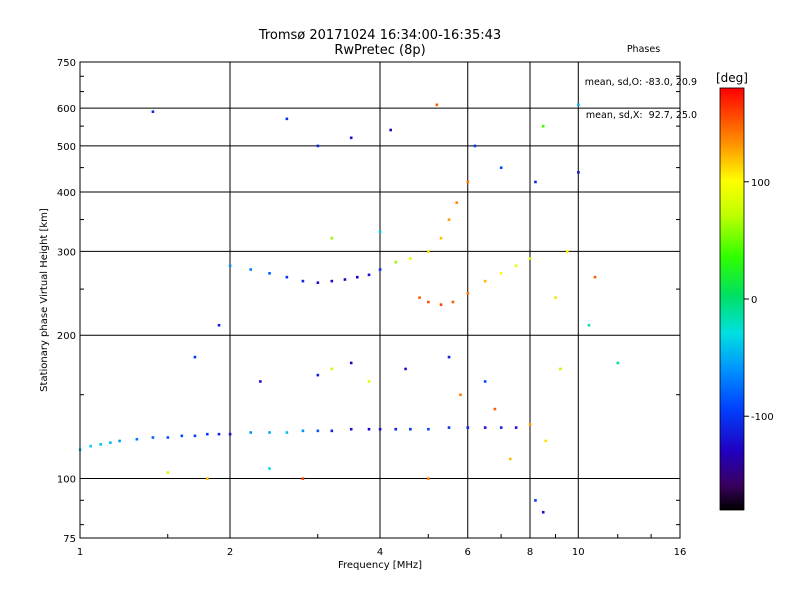 The height and width of the screenshot is (600, 800). I want to click on colorbar-gradient, so click(732, 299).